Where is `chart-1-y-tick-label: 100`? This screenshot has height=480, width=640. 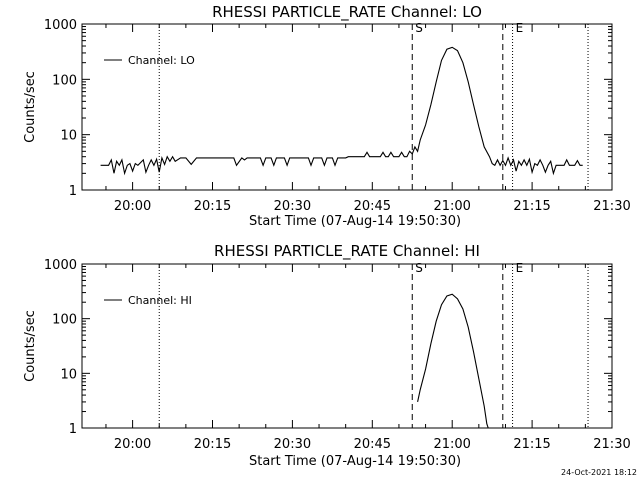 chart-1-y-tick-label: 100 is located at coordinates (64, 80).